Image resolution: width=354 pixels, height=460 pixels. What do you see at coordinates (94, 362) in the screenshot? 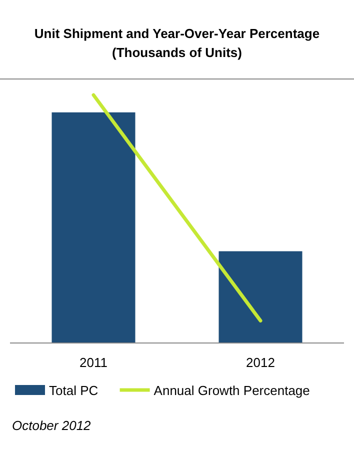
I see `x-tick-label: 2011` at bounding box center [94, 362].